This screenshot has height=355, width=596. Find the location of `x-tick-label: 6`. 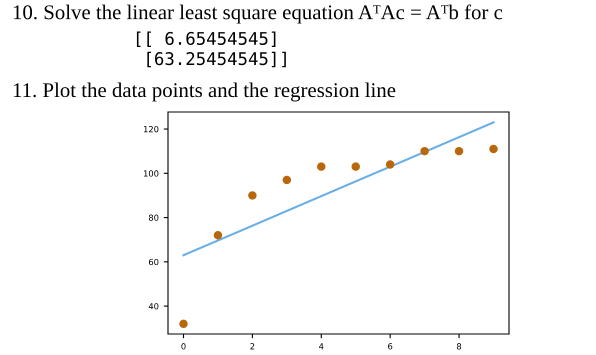

x-tick-label: 6 is located at coordinates (390, 346).